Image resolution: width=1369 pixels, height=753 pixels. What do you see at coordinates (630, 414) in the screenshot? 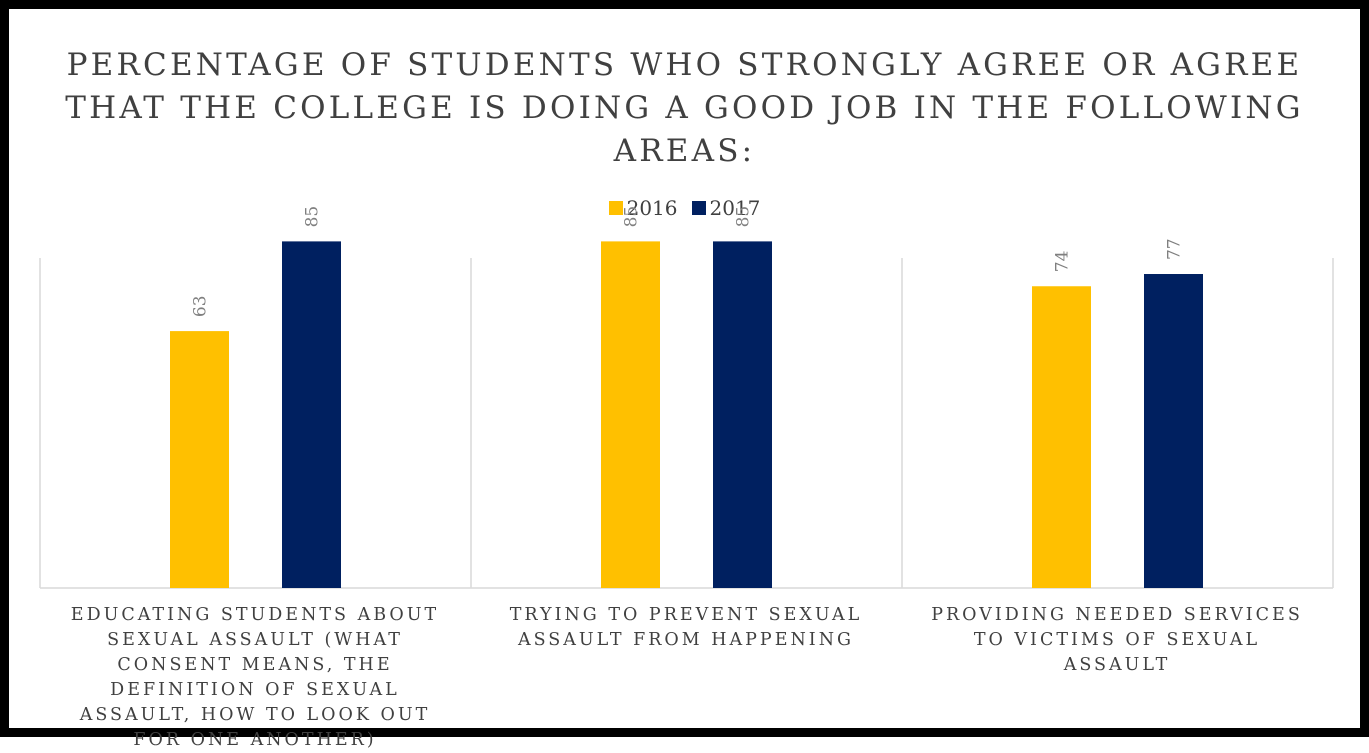
I see `bar-2016-preventing` at bounding box center [630, 414].